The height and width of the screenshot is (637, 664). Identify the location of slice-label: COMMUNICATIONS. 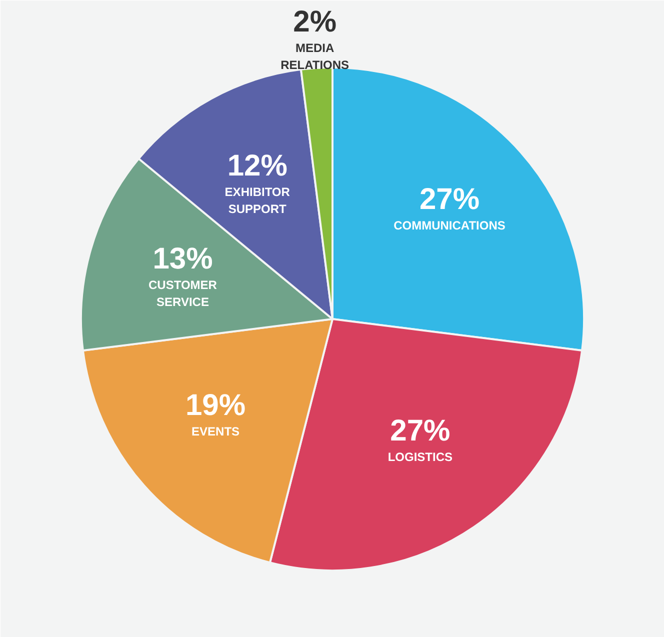
(450, 225).